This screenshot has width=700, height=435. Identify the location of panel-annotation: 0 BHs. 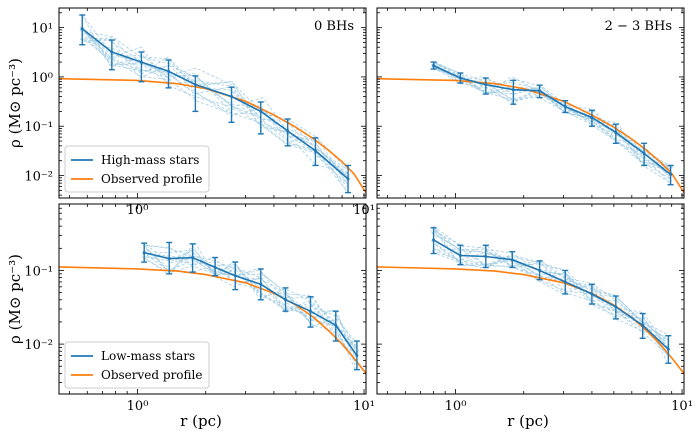
(334, 26).